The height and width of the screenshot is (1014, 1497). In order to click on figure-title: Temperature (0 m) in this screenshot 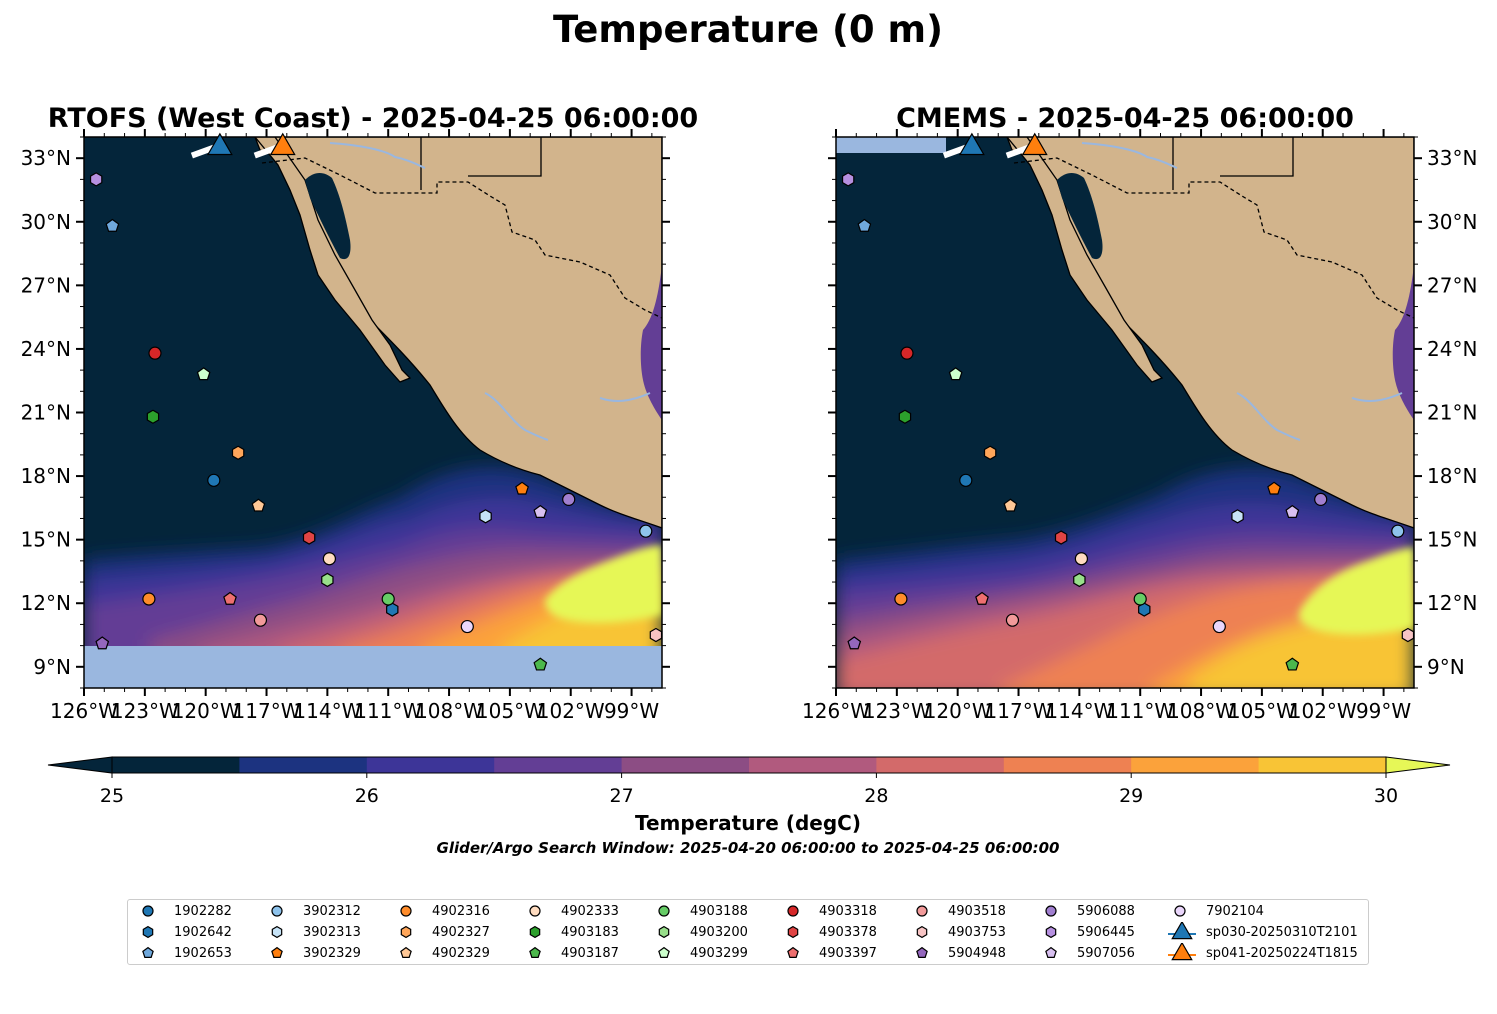, I will do `click(748, 29)`.